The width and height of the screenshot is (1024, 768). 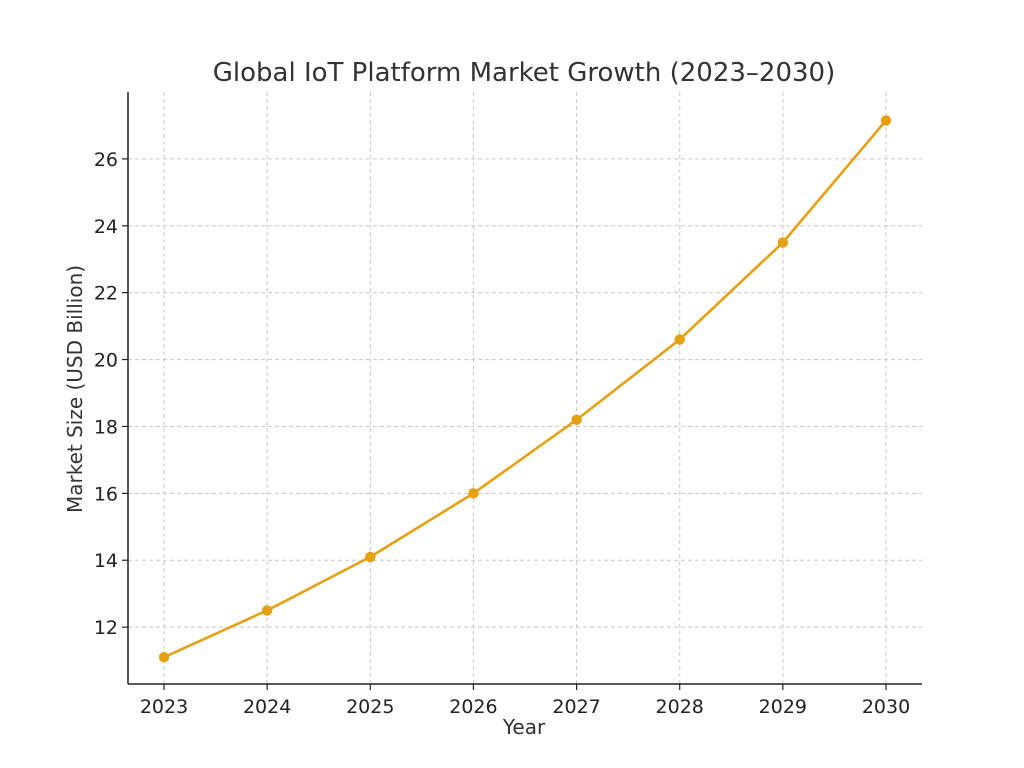 What do you see at coordinates (370, 707) in the screenshot?
I see `x-tick-label: 2025` at bounding box center [370, 707].